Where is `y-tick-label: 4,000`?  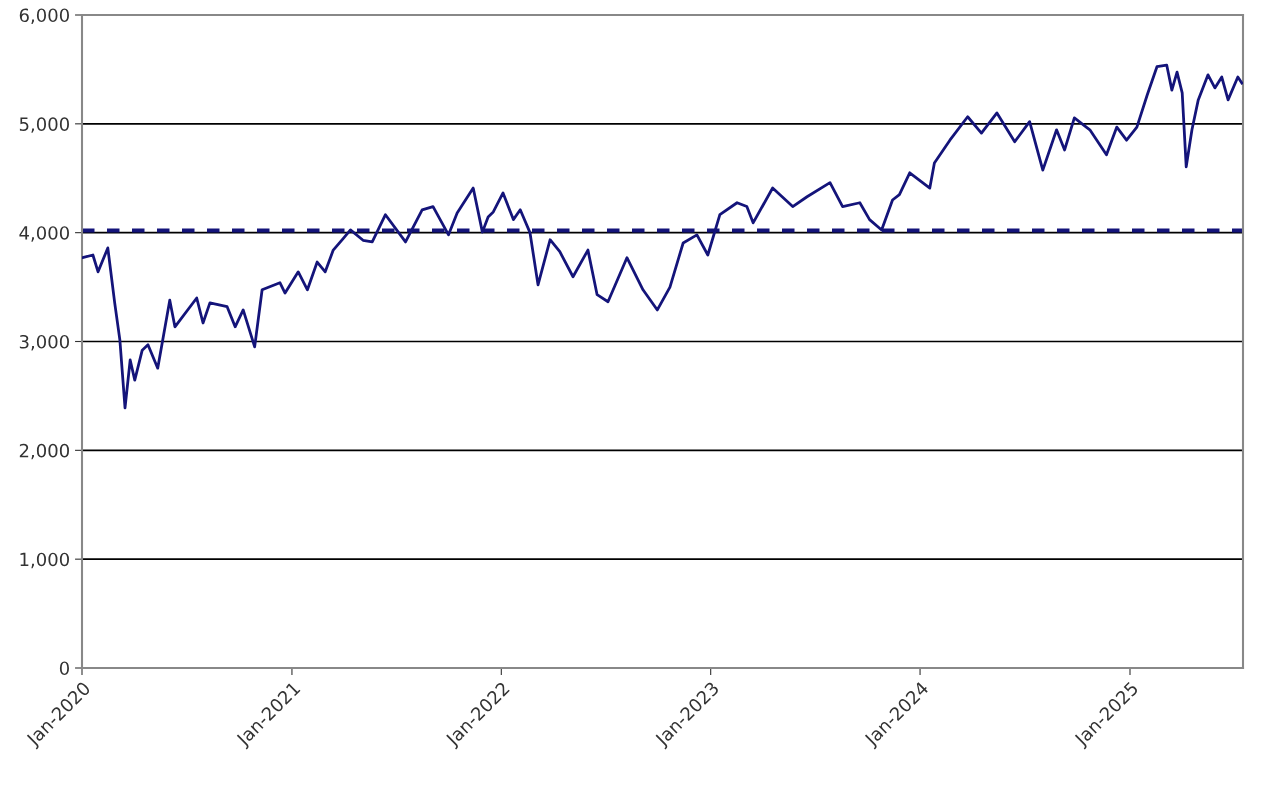 y-tick-label: 4,000 is located at coordinates (44, 234).